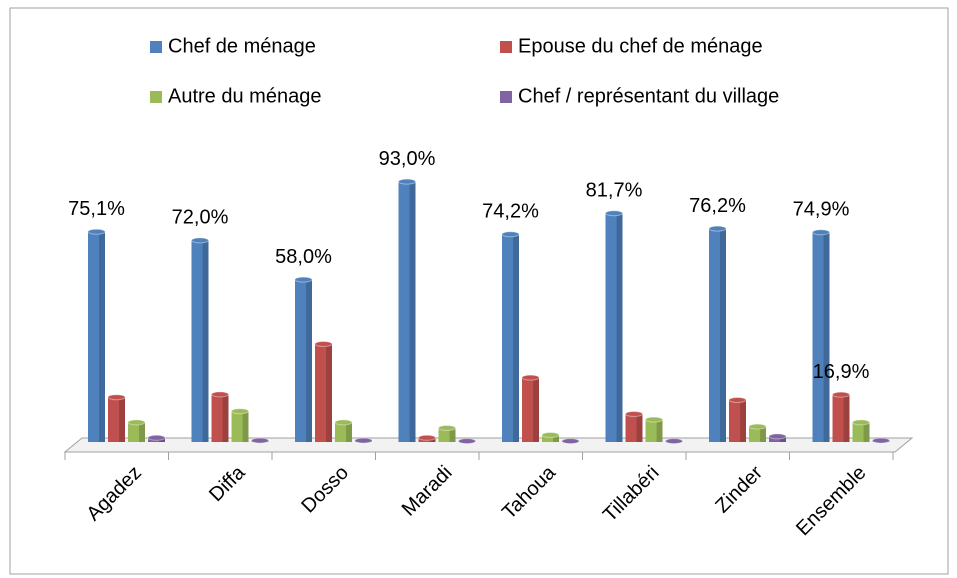 This screenshot has width=957, height=578. I want to click on legend-label: Epouse du chef de ménage, so click(640, 46).